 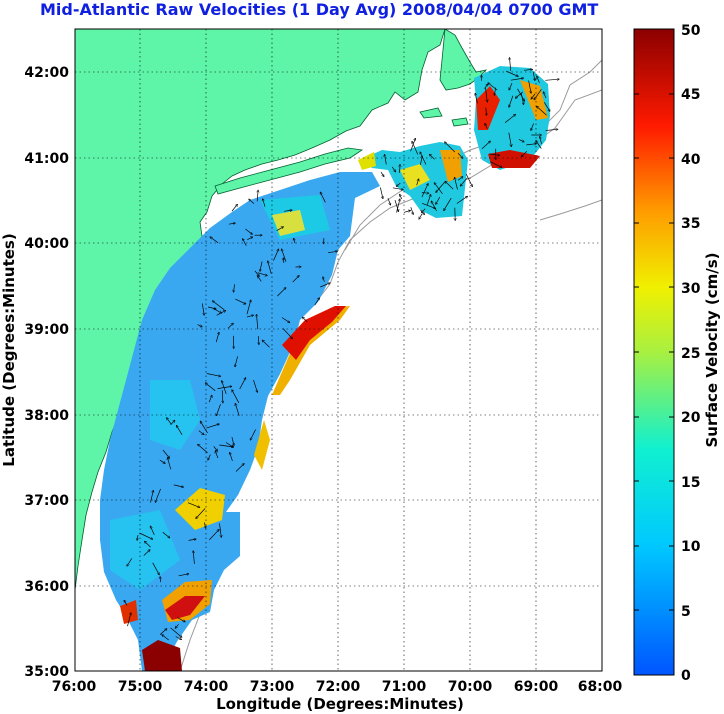 I want to click on colorbar-label: Surface Velocity (cm/s), so click(x=712, y=349).